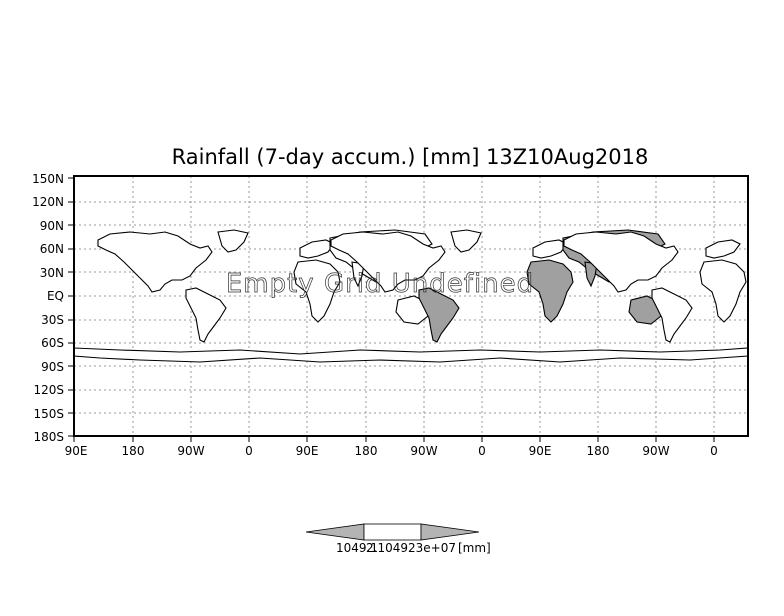 The width and height of the screenshot is (784, 616). What do you see at coordinates (52, 343) in the screenshot?
I see `y-tick-label: 60S` at bounding box center [52, 343].